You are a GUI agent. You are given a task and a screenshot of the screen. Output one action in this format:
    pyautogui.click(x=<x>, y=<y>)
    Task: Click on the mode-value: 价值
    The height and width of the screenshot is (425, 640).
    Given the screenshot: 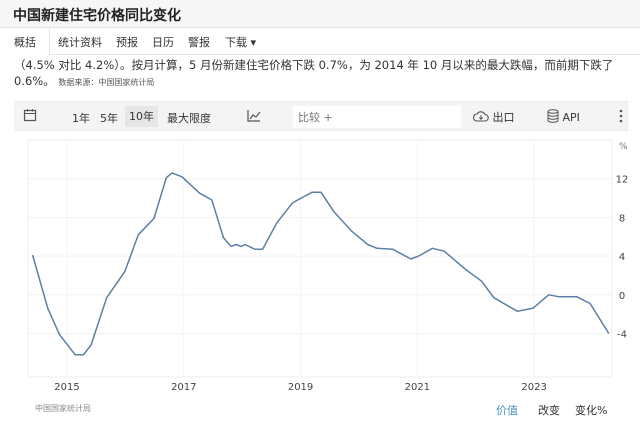 What is the action you would take?
    pyautogui.click(x=507, y=410)
    